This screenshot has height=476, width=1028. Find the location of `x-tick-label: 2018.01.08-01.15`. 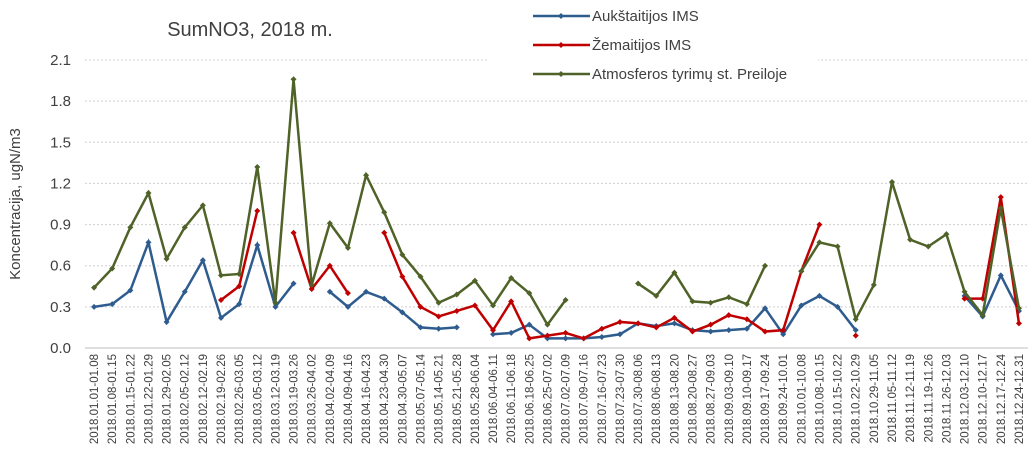

x-tick-label: 2018.01.08-01.15 is located at coordinates (113, 399).